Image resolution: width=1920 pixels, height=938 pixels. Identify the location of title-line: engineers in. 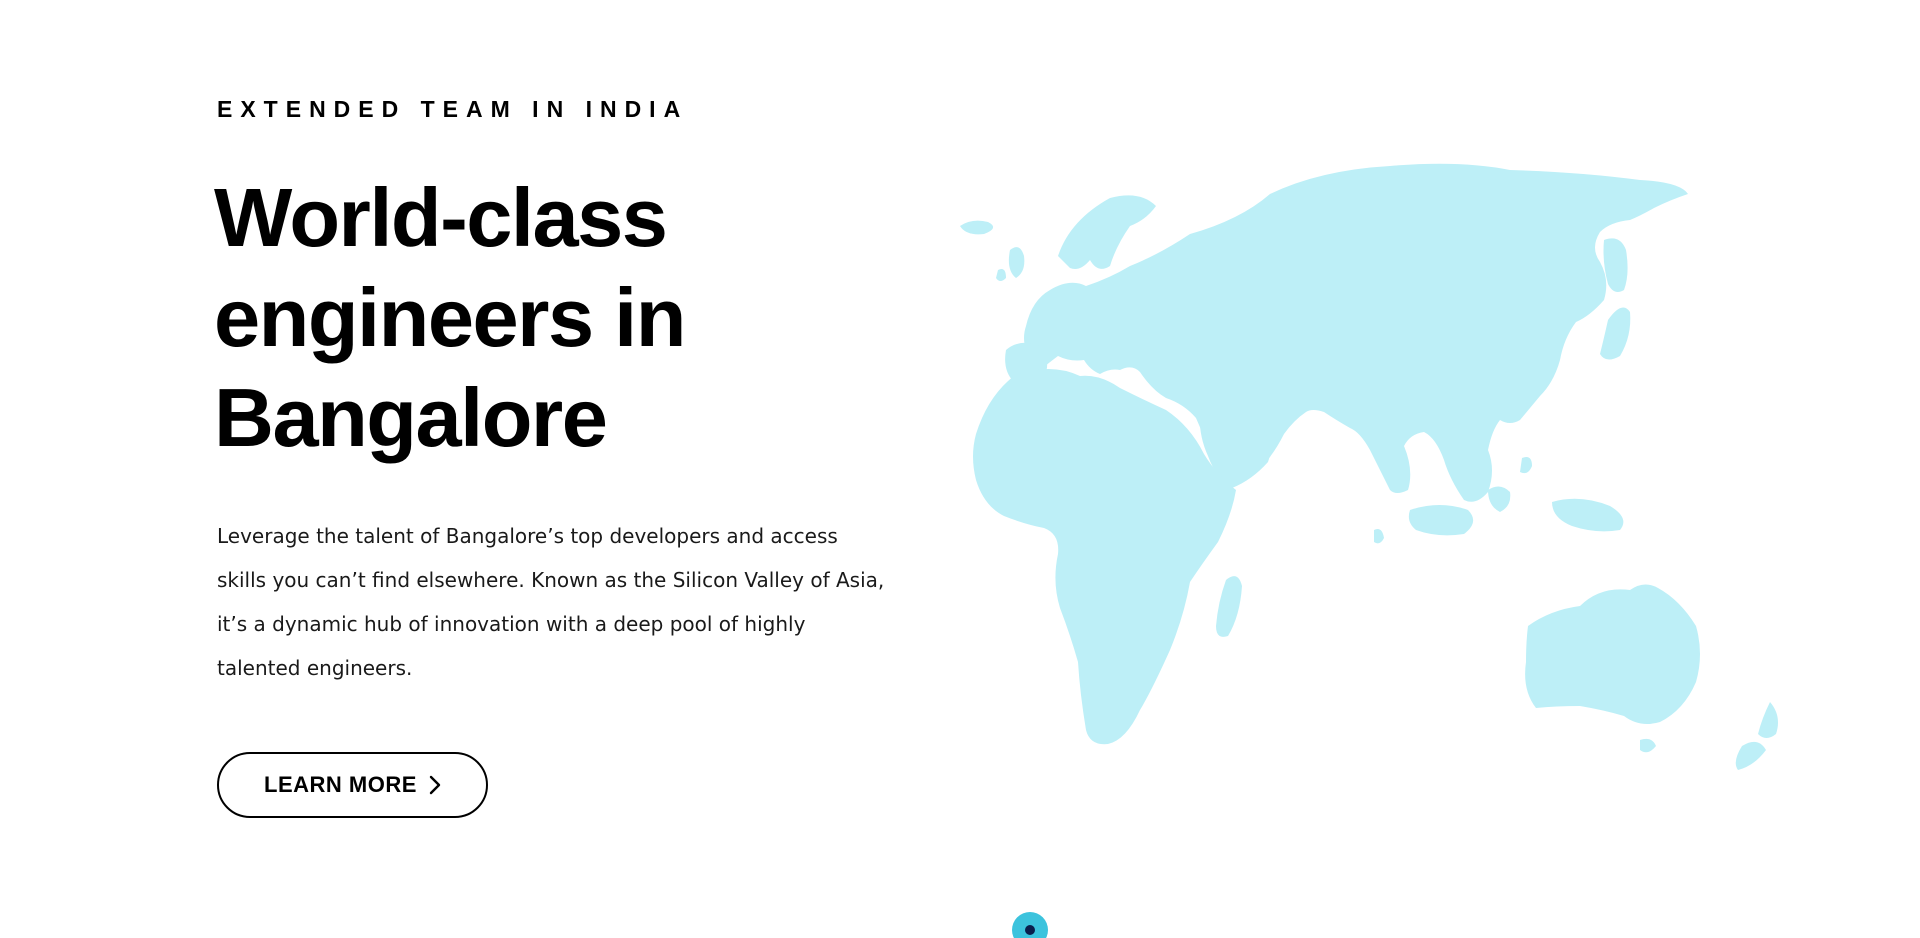
(450, 317).